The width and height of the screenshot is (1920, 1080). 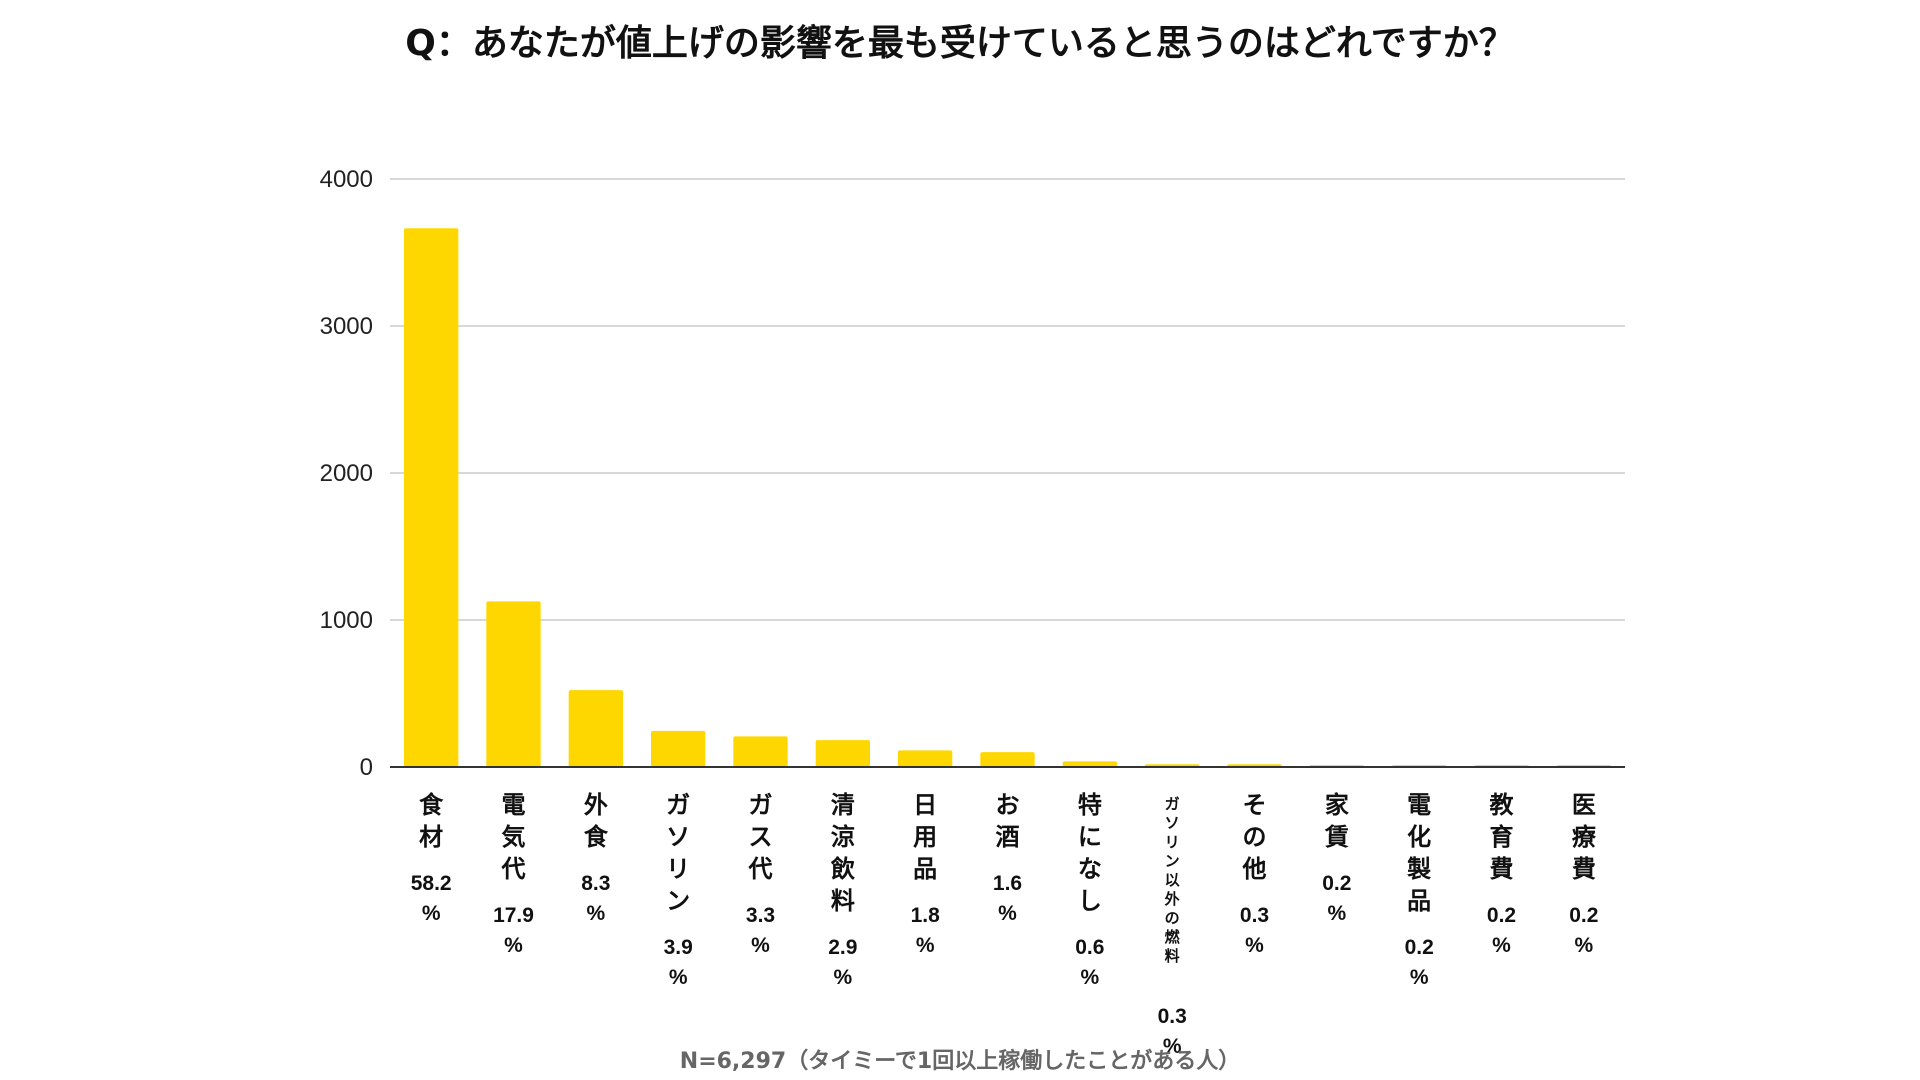 What do you see at coordinates (346, 179) in the screenshot?
I see `y-tick-label-4000: 4000` at bounding box center [346, 179].